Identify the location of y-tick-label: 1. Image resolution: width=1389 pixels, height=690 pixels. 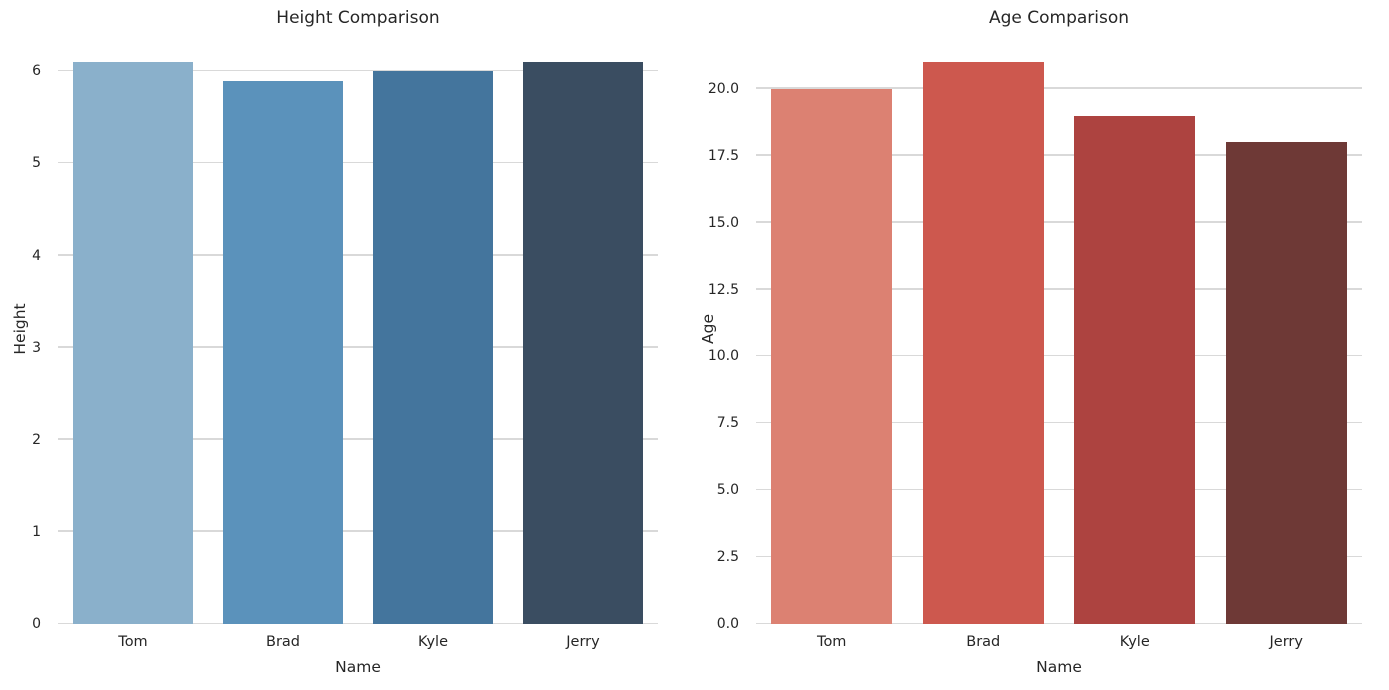
(36, 531).